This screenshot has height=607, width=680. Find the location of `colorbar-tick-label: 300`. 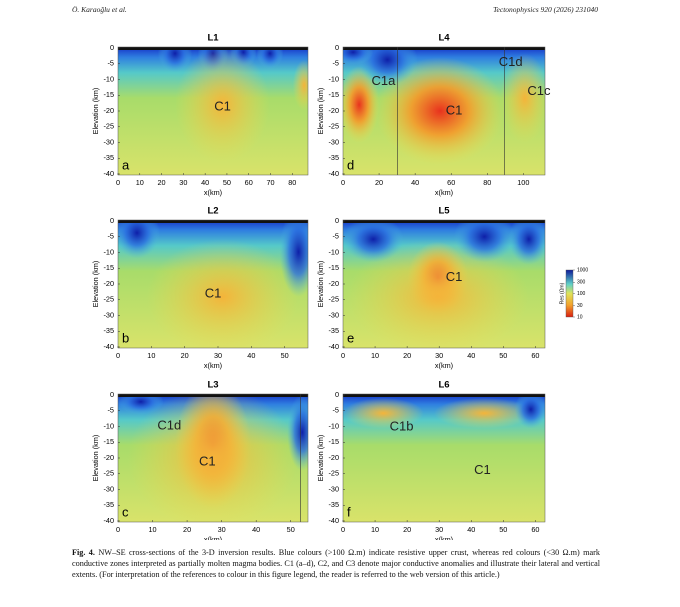

colorbar-tick-label: 300 is located at coordinates (581, 283).